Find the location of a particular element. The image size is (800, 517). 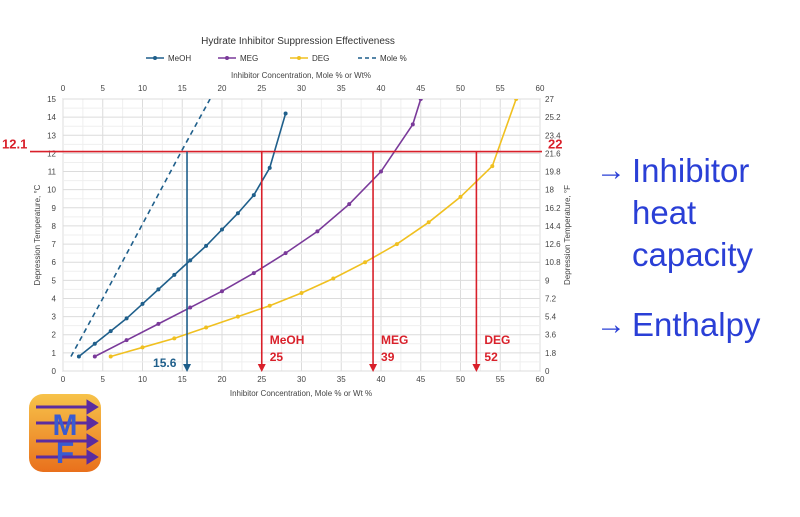

y-right-tick-label: 10.8 is located at coordinates (553, 262).